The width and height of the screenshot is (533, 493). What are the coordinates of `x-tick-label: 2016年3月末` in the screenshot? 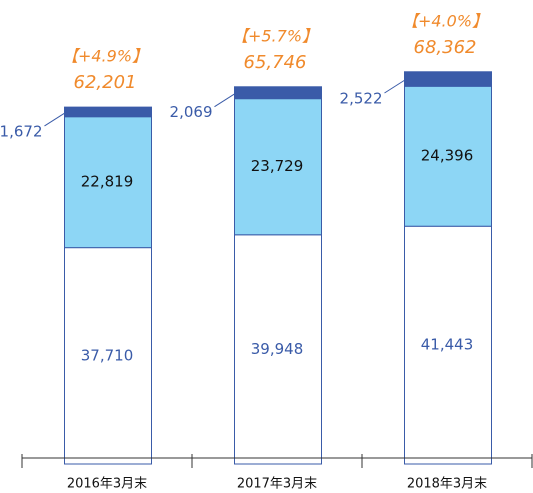 It's located at (107, 484).